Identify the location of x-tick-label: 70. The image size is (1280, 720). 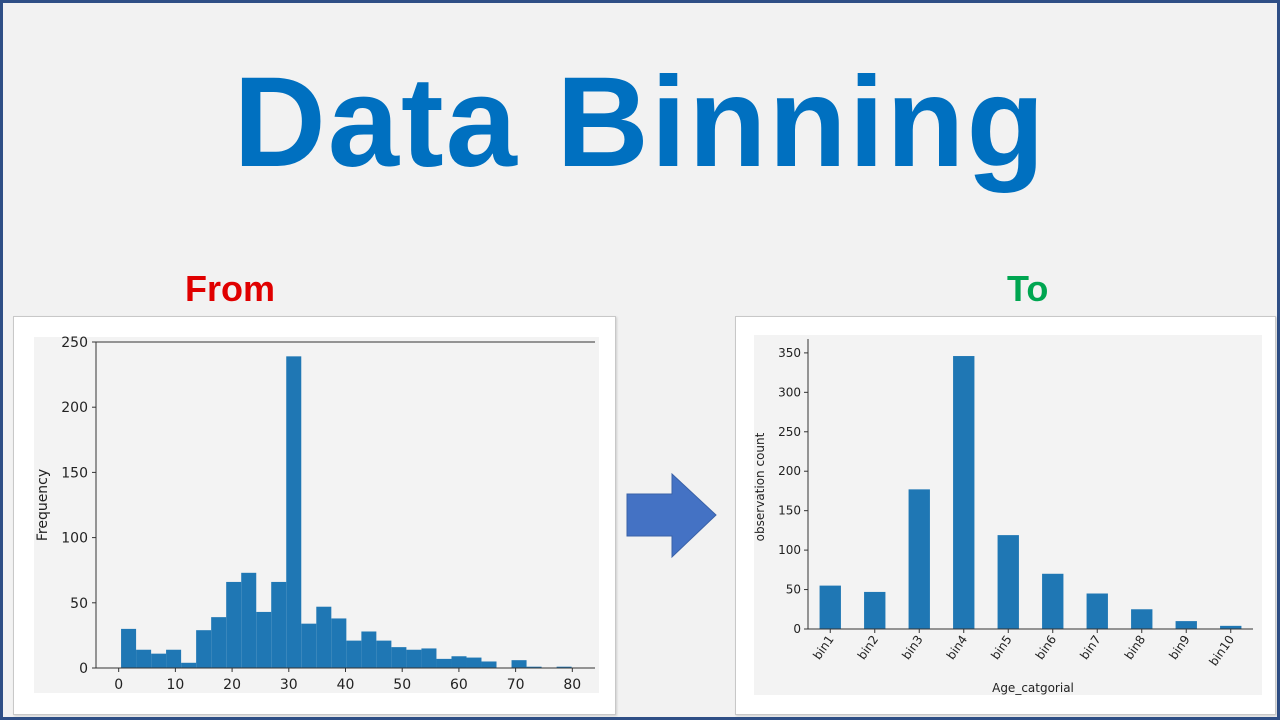
(516, 685).